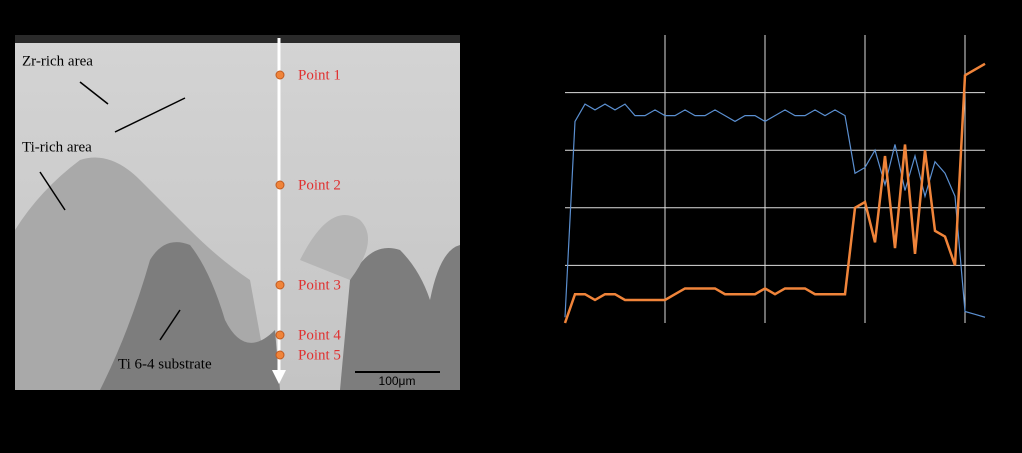 This screenshot has width=1022, height=453. What do you see at coordinates (319, 285) in the screenshot?
I see `point-label: Point 3` at bounding box center [319, 285].